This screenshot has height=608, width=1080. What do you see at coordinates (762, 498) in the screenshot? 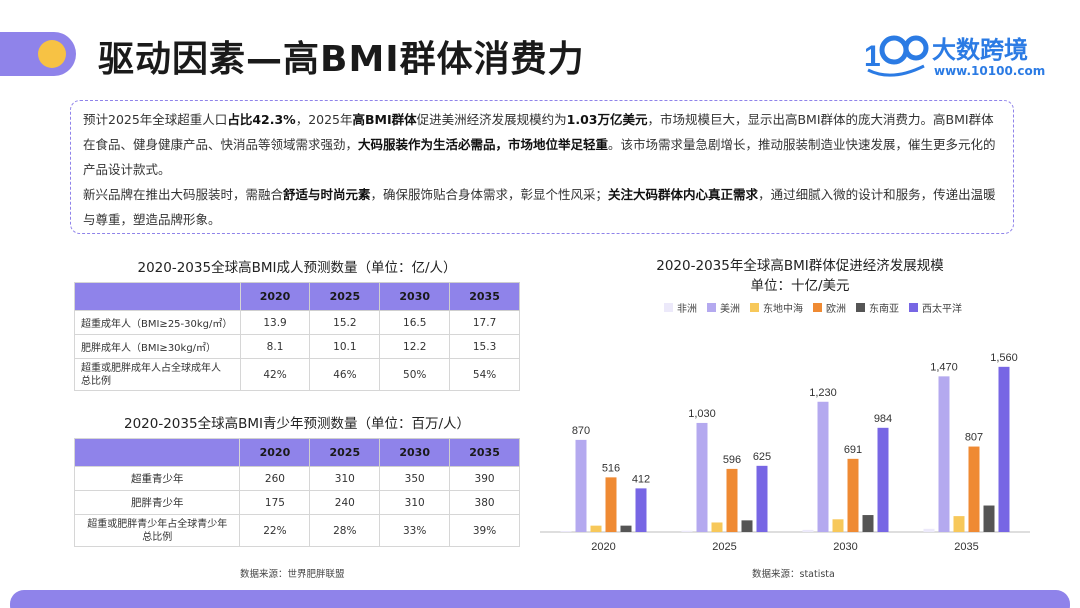
I see `bar-2025-西太平洋` at bounding box center [762, 498].